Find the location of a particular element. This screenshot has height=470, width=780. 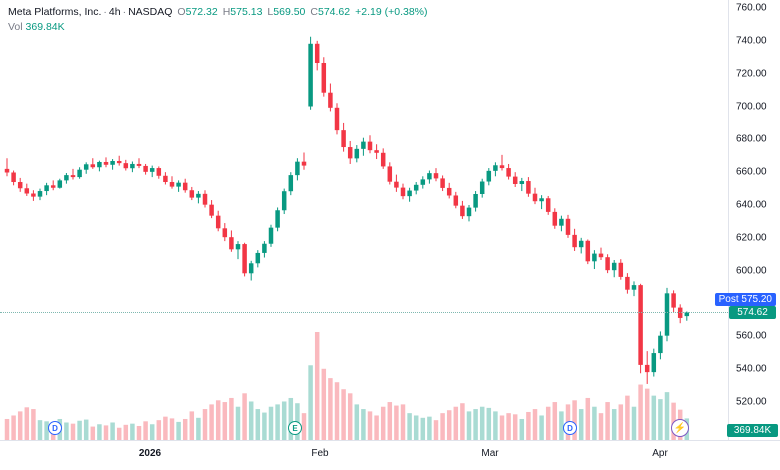

post-label: Post is located at coordinates (728, 299).